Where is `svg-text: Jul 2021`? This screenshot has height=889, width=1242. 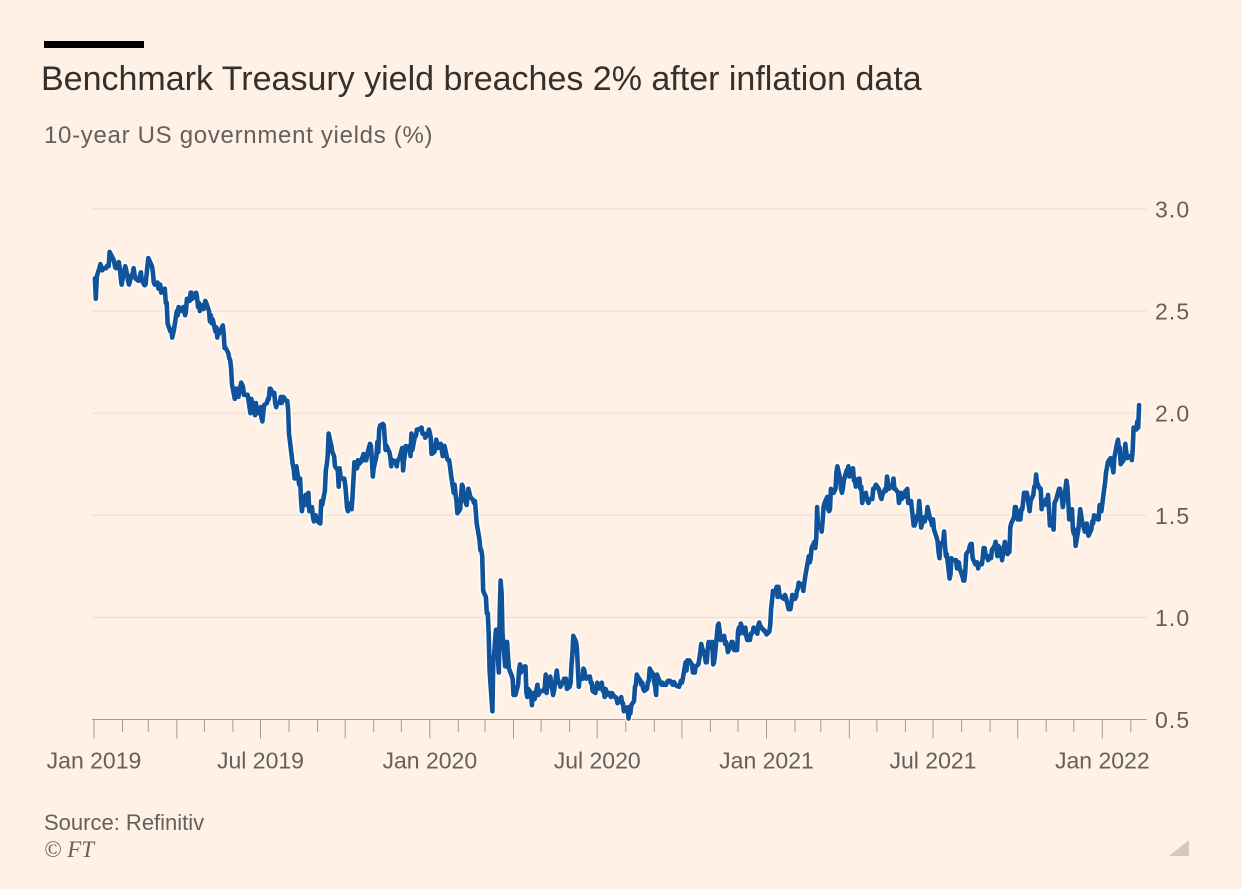
svg-text: Jul 2021 is located at coordinates (933, 761).